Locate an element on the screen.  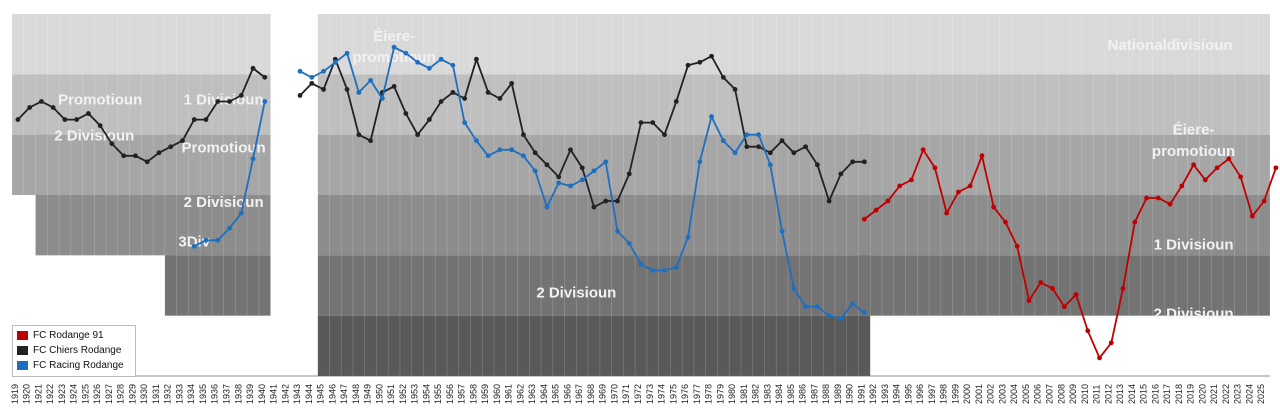
x-tick-label-1988: 1988 is located at coordinates (826, 394).